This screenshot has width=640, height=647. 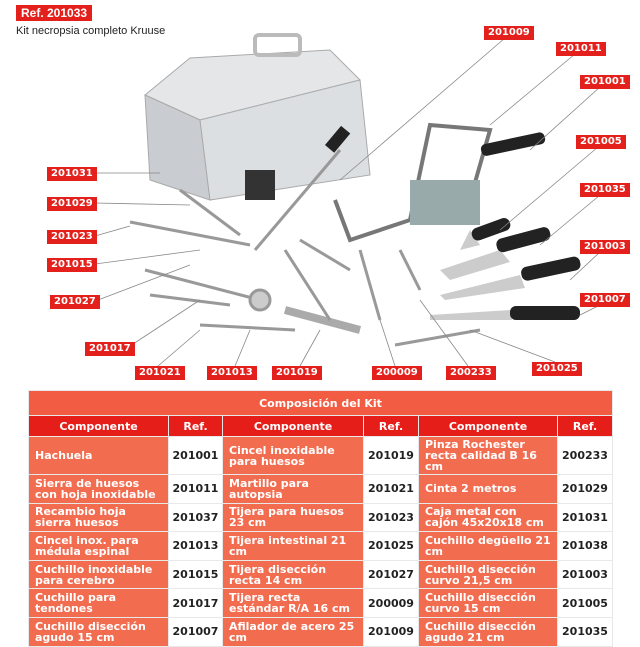 What do you see at coordinates (488, 546) in the screenshot?
I see `component-cell: Cuchillo degüello 21 cm` at bounding box center [488, 546].